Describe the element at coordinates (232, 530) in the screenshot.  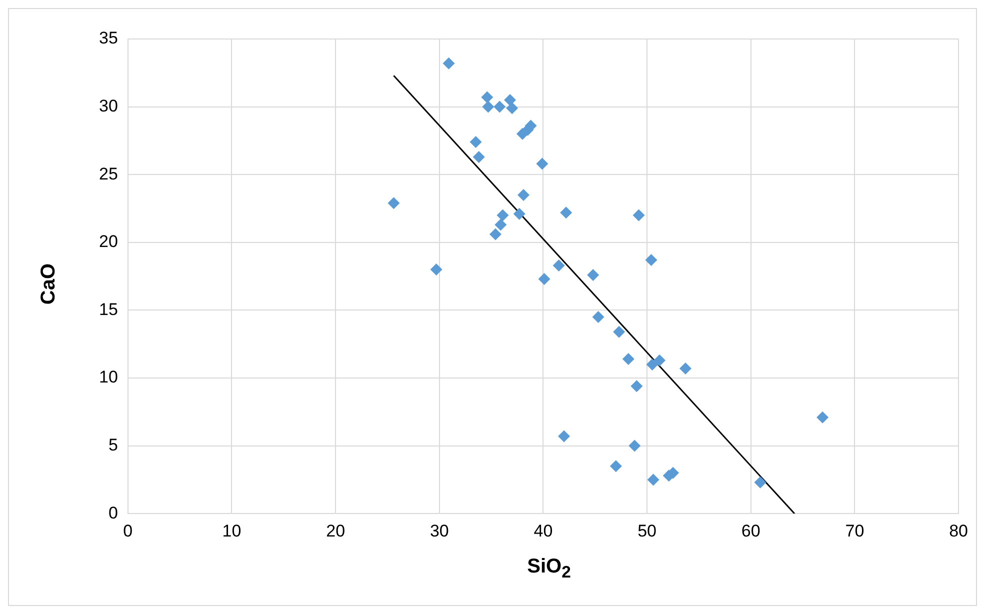
I see `x-tick-label: 10` at that location.